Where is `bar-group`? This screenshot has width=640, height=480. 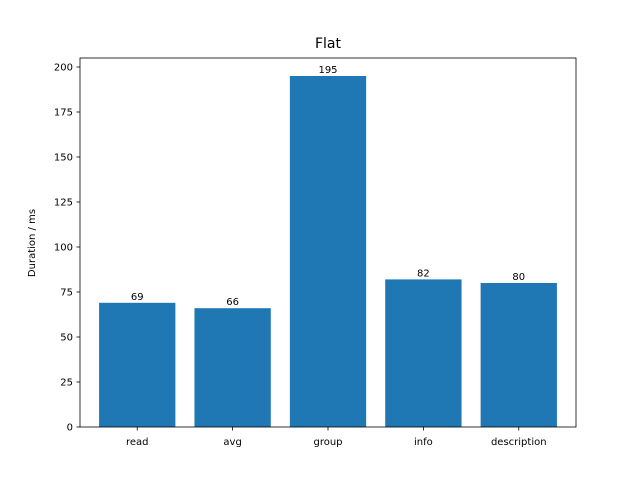
bar-group is located at coordinates (328, 251).